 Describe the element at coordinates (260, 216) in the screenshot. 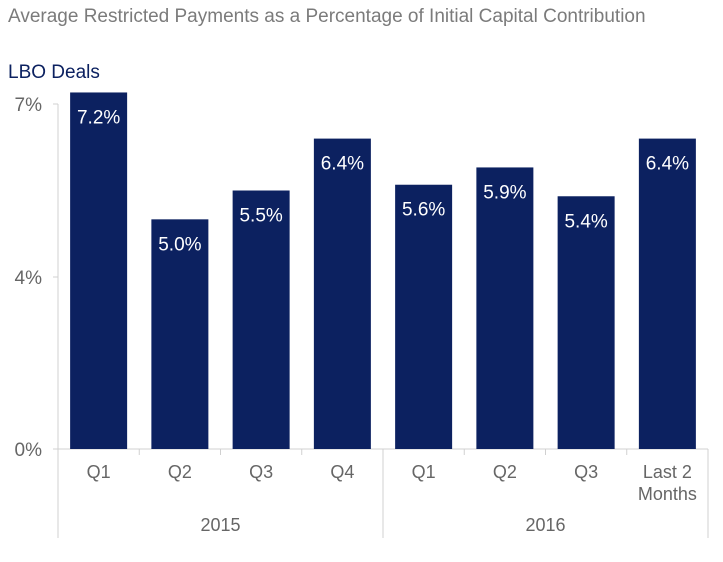

I see `data-label: 5.5%` at that location.